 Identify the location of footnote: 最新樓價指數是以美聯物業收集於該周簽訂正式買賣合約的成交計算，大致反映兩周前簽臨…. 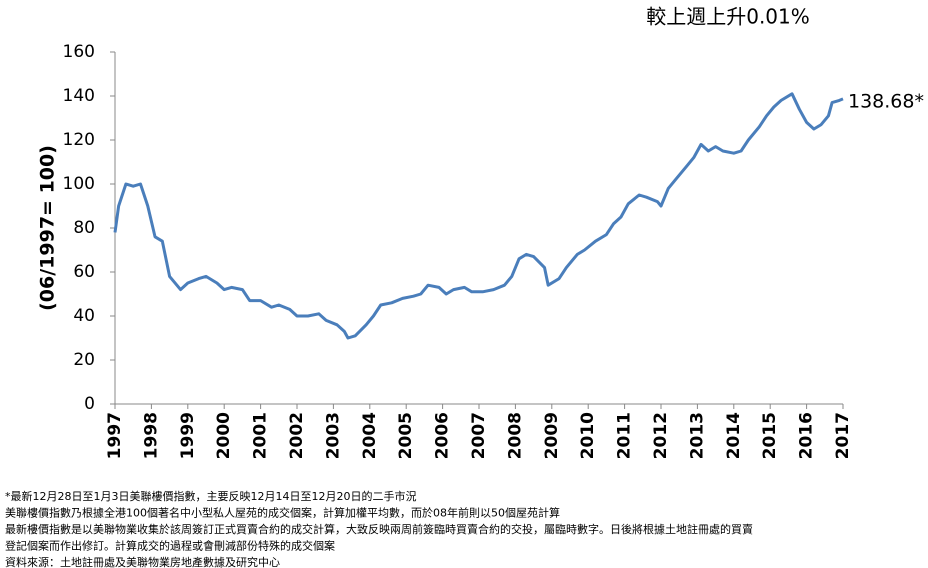
(379, 529).